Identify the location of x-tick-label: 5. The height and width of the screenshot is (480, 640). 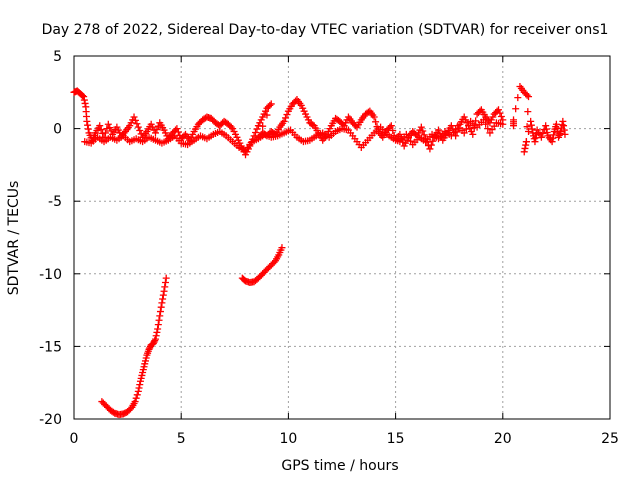
(181, 439).